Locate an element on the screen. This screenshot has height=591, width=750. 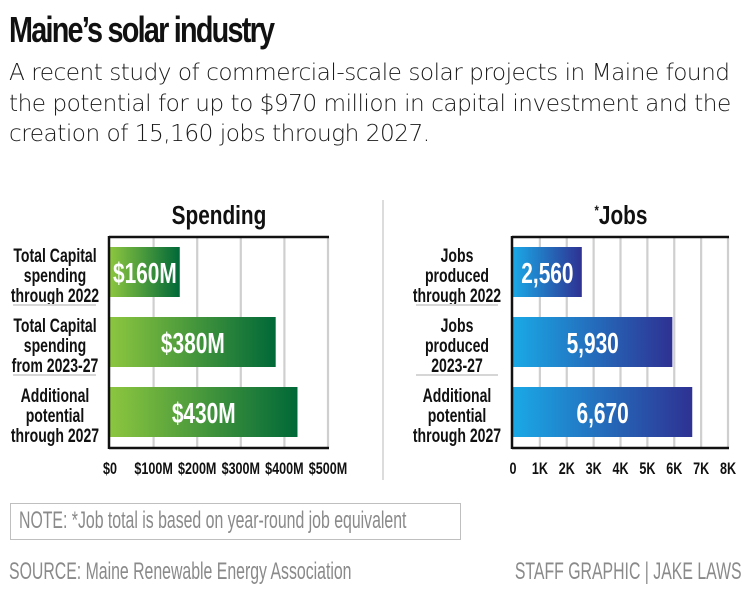
note-box is located at coordinates (235, 521).